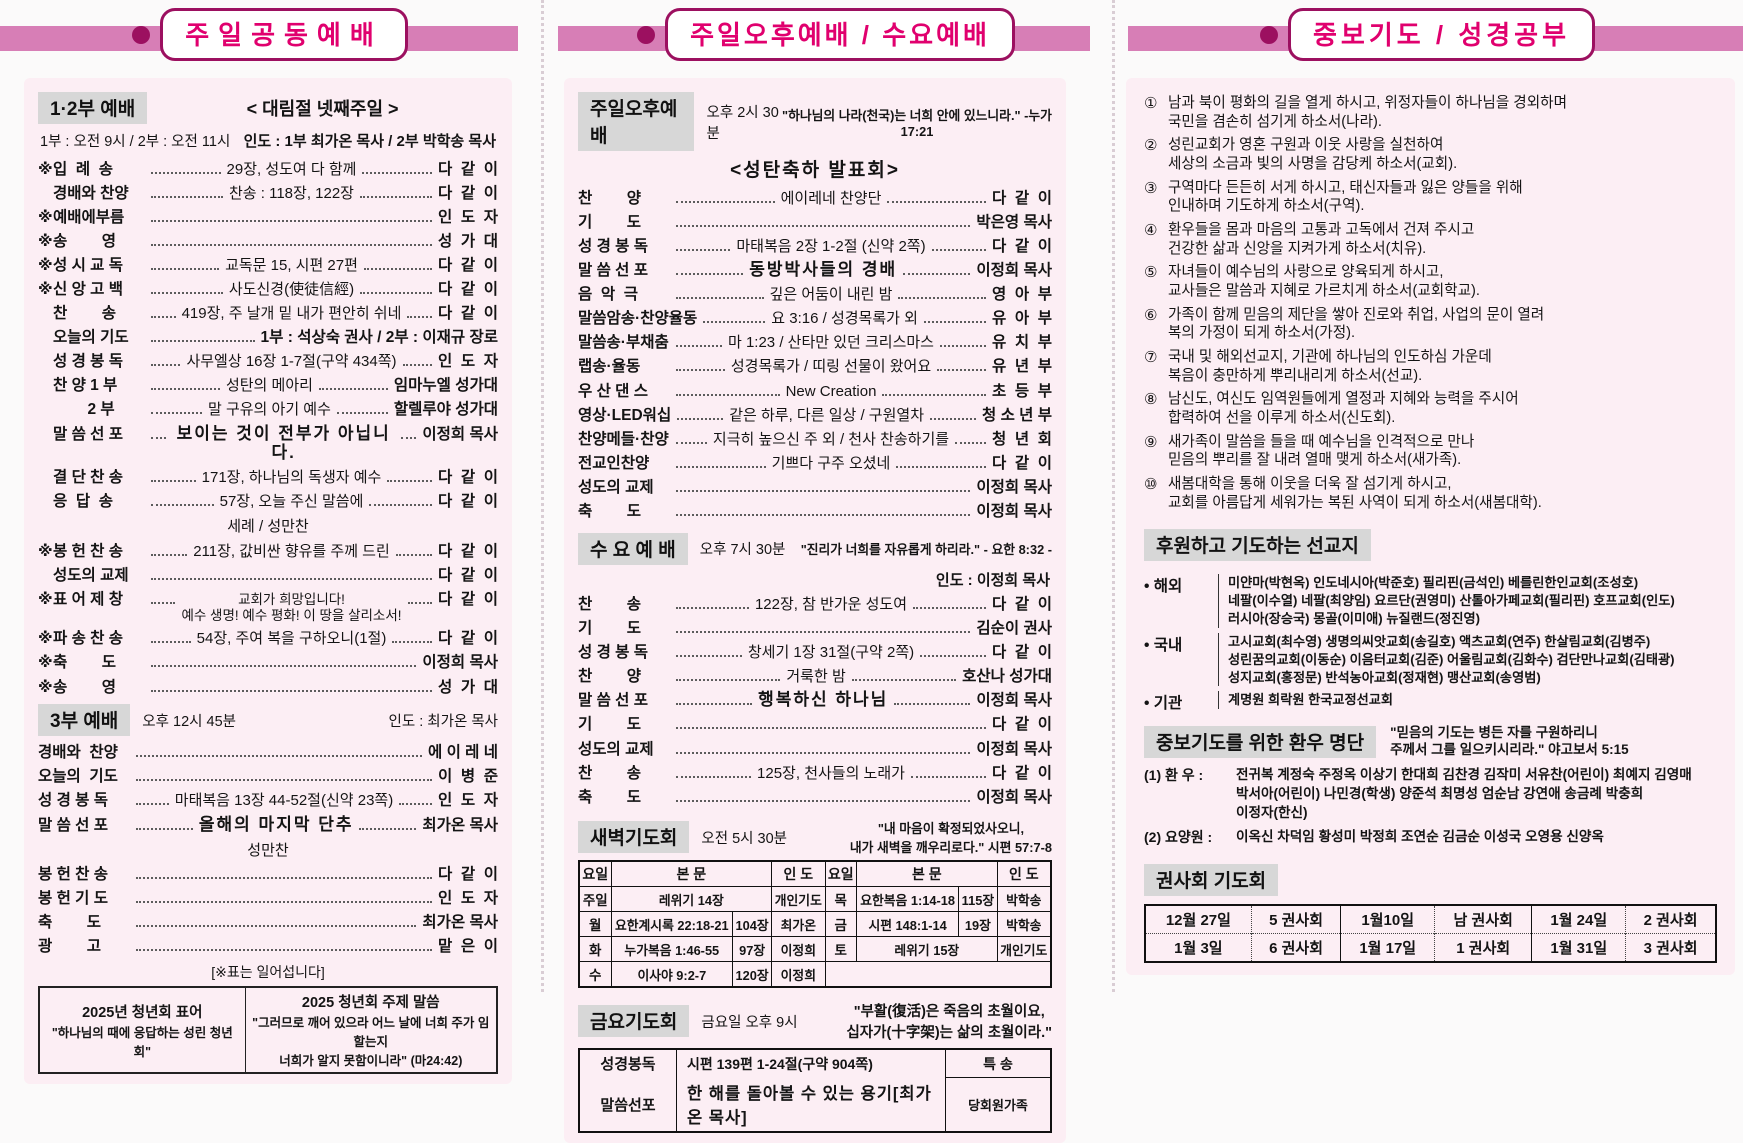 This screenshot has width=1743, height=1143. Describe the element at coordinates (276, 824) in the screenshot. I see `order-detail: 올해의 마지막 단추` at that location.